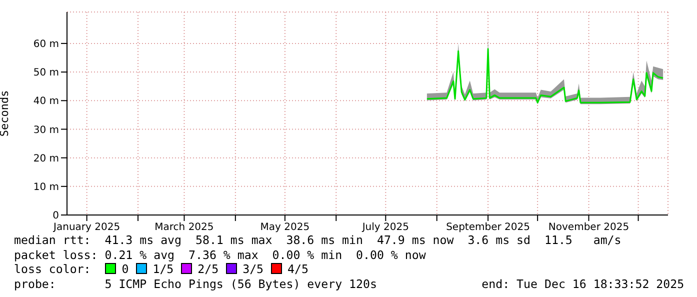  What do you see at coordinates (318, 240) in the screenshot?
I see `text: median rtt: 41.3 ms avg 58.1 ms max 38.6 ms min 47.9 ms now 3.6 ms sd 11.5 am/s` at bounding box center [318, 240].